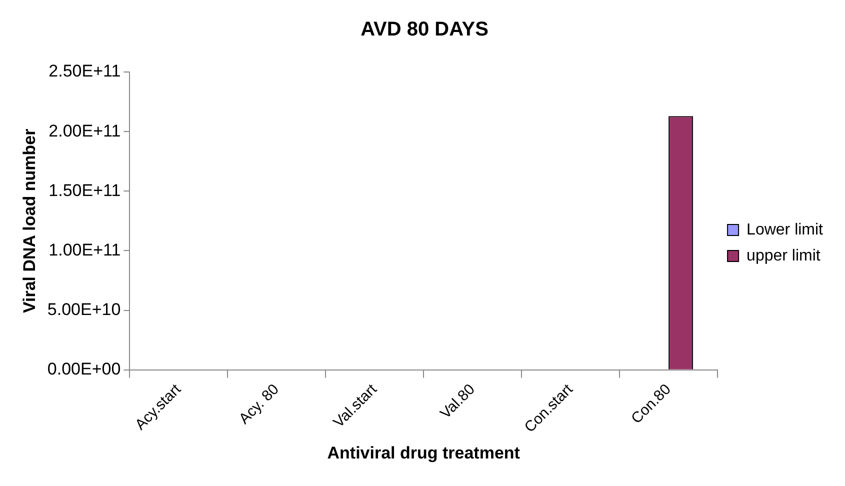 This screenshot has height=486, width=845. Describe the element at coordinates (424, 29) in the screenshot. I see `chart-title: AVD 80 DAYS` at that location.